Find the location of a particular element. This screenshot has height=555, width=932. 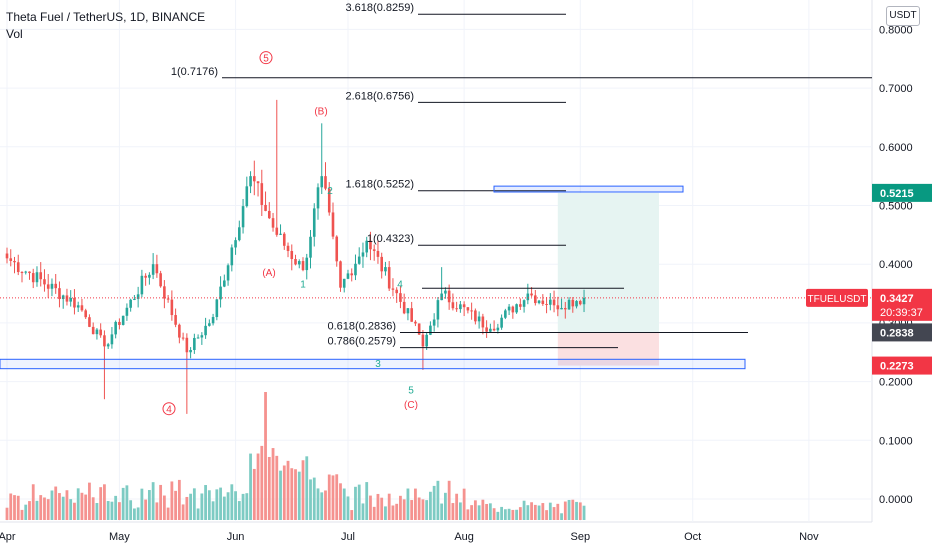

stop-price-label: 0.2273 is located at coordinates (897, 367).